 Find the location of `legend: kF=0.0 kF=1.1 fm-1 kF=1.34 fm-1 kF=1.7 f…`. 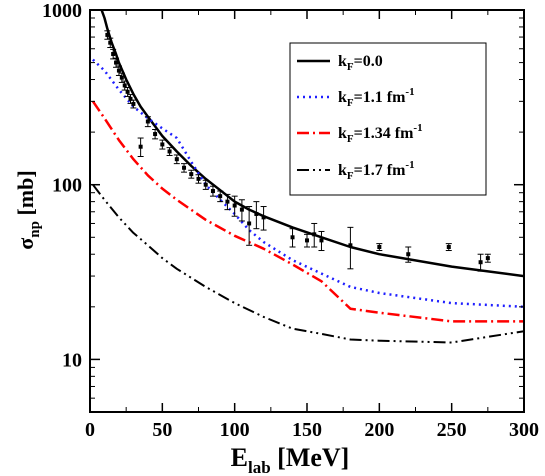

legend: kF=0.0 kF=1.1 fm-1 kF=1.34 fm-1 kF=1.7 f… is located at coordinates (388, 119).